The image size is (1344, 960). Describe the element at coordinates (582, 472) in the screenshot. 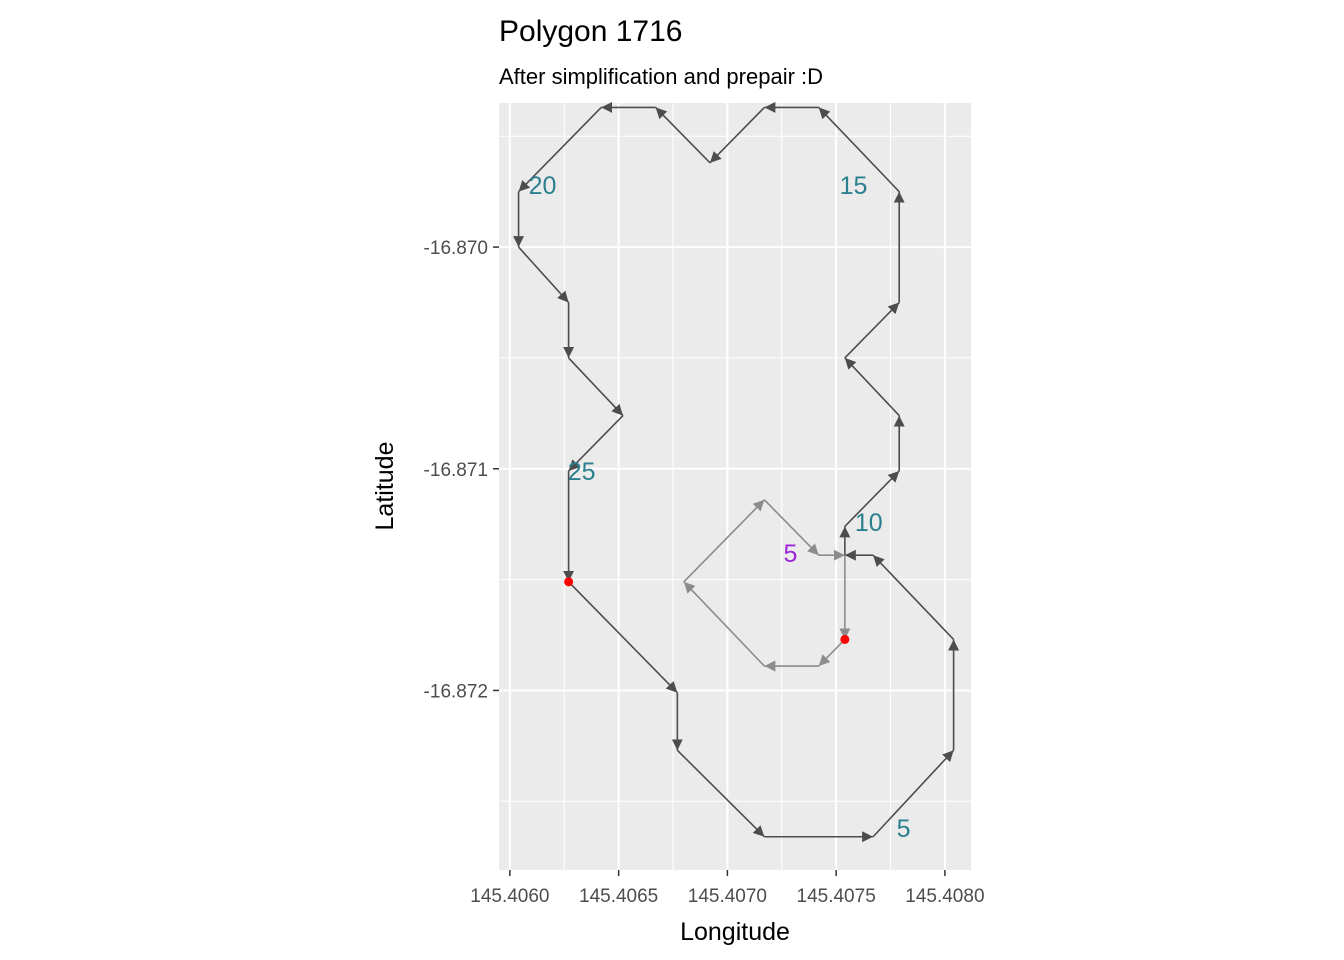

I see `outer-vertex-label: 25` at that location.